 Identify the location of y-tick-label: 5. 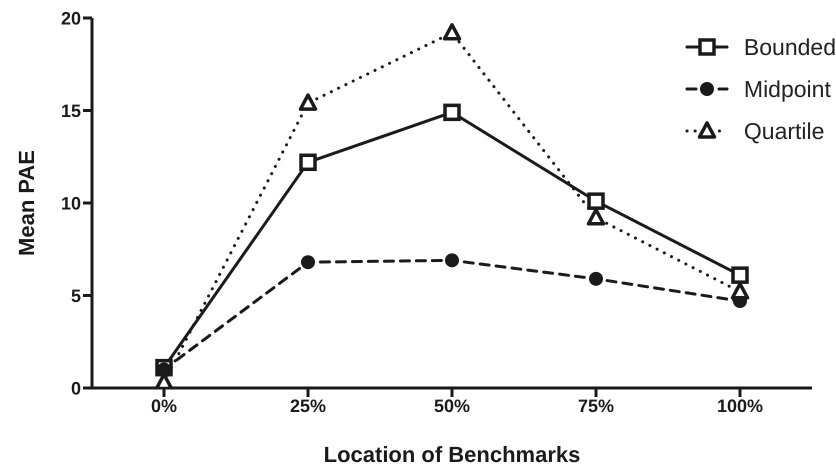
(75, 296).